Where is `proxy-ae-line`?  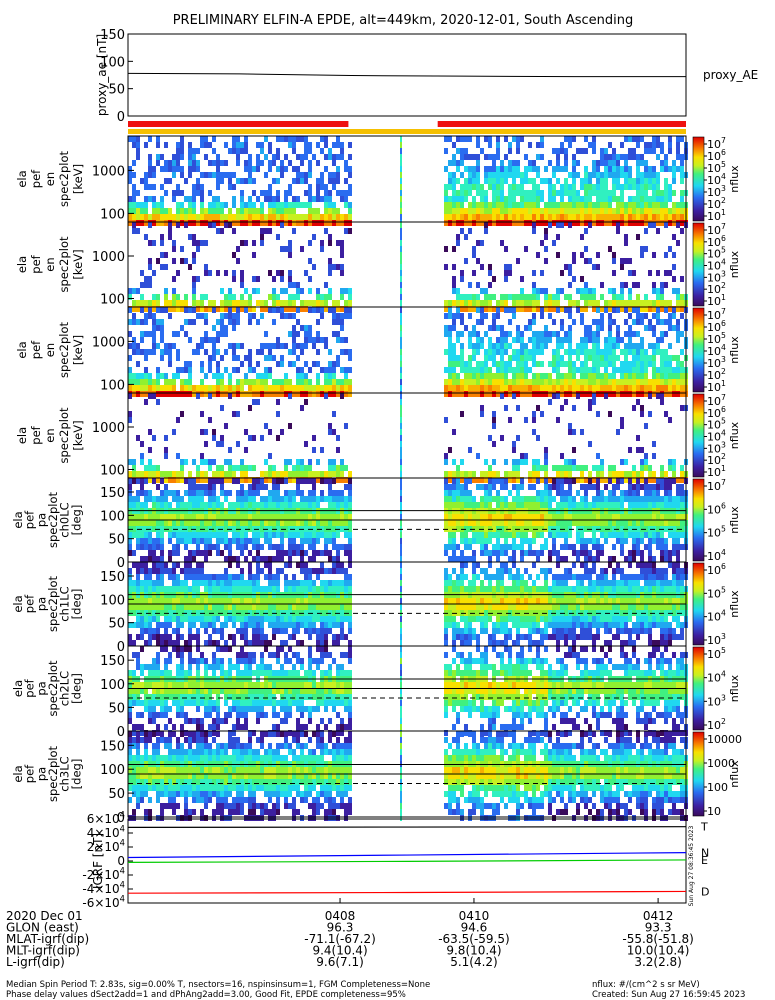
proxy-ae-line is located at coordinates (406, 75).